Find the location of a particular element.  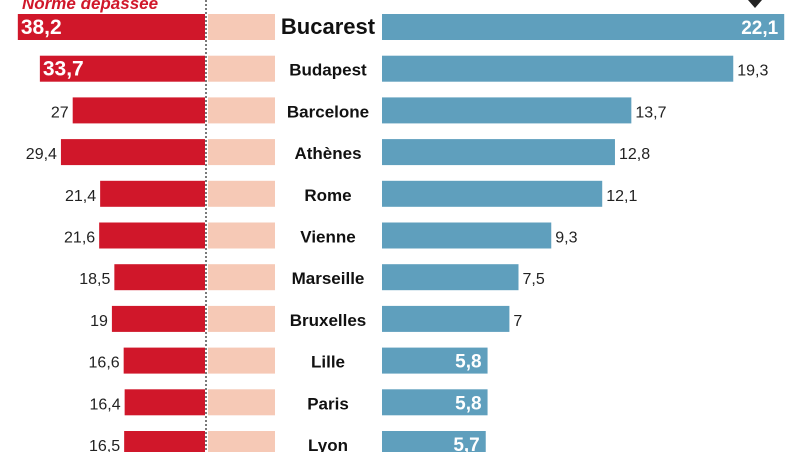

category-label: Budapest is located at coordinates (328, 70).